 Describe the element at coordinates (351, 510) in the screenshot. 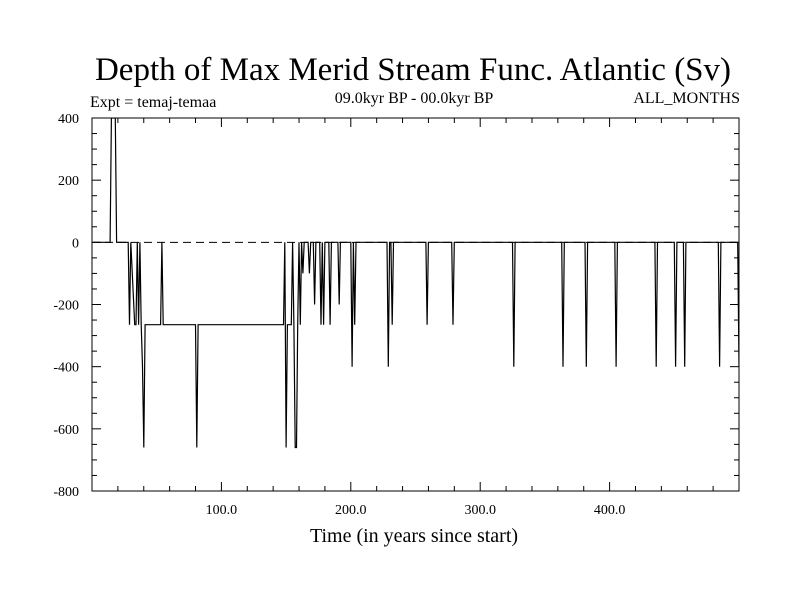

I see `x-tick-label: 200.0` at that location.